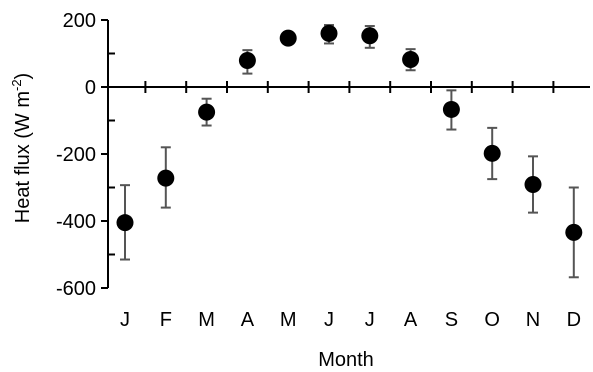 The image size is (593, 372). Describe the element at coordinates (76, 222) in the screenshot. I see `y-tick-label: -400` at that location.